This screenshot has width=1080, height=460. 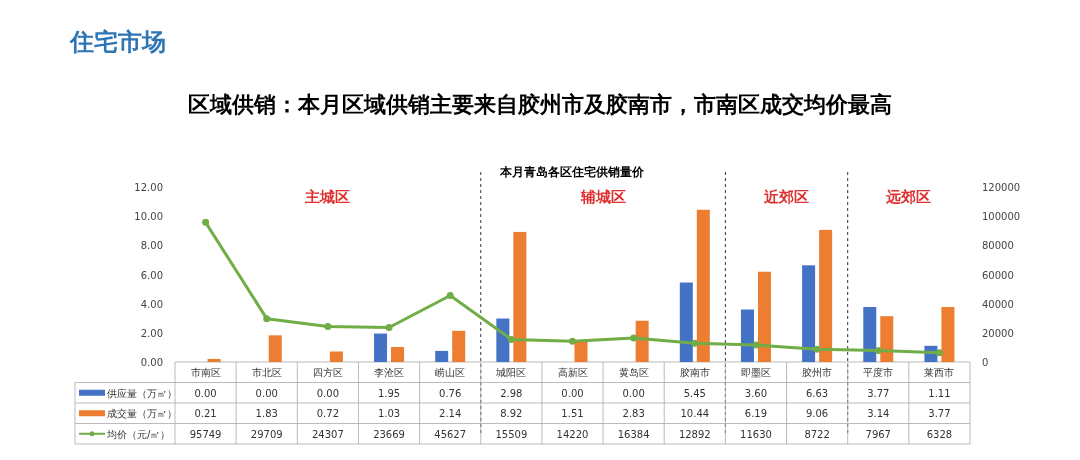 I want to click on data-label: 2.98, so click(x=511, y=393).